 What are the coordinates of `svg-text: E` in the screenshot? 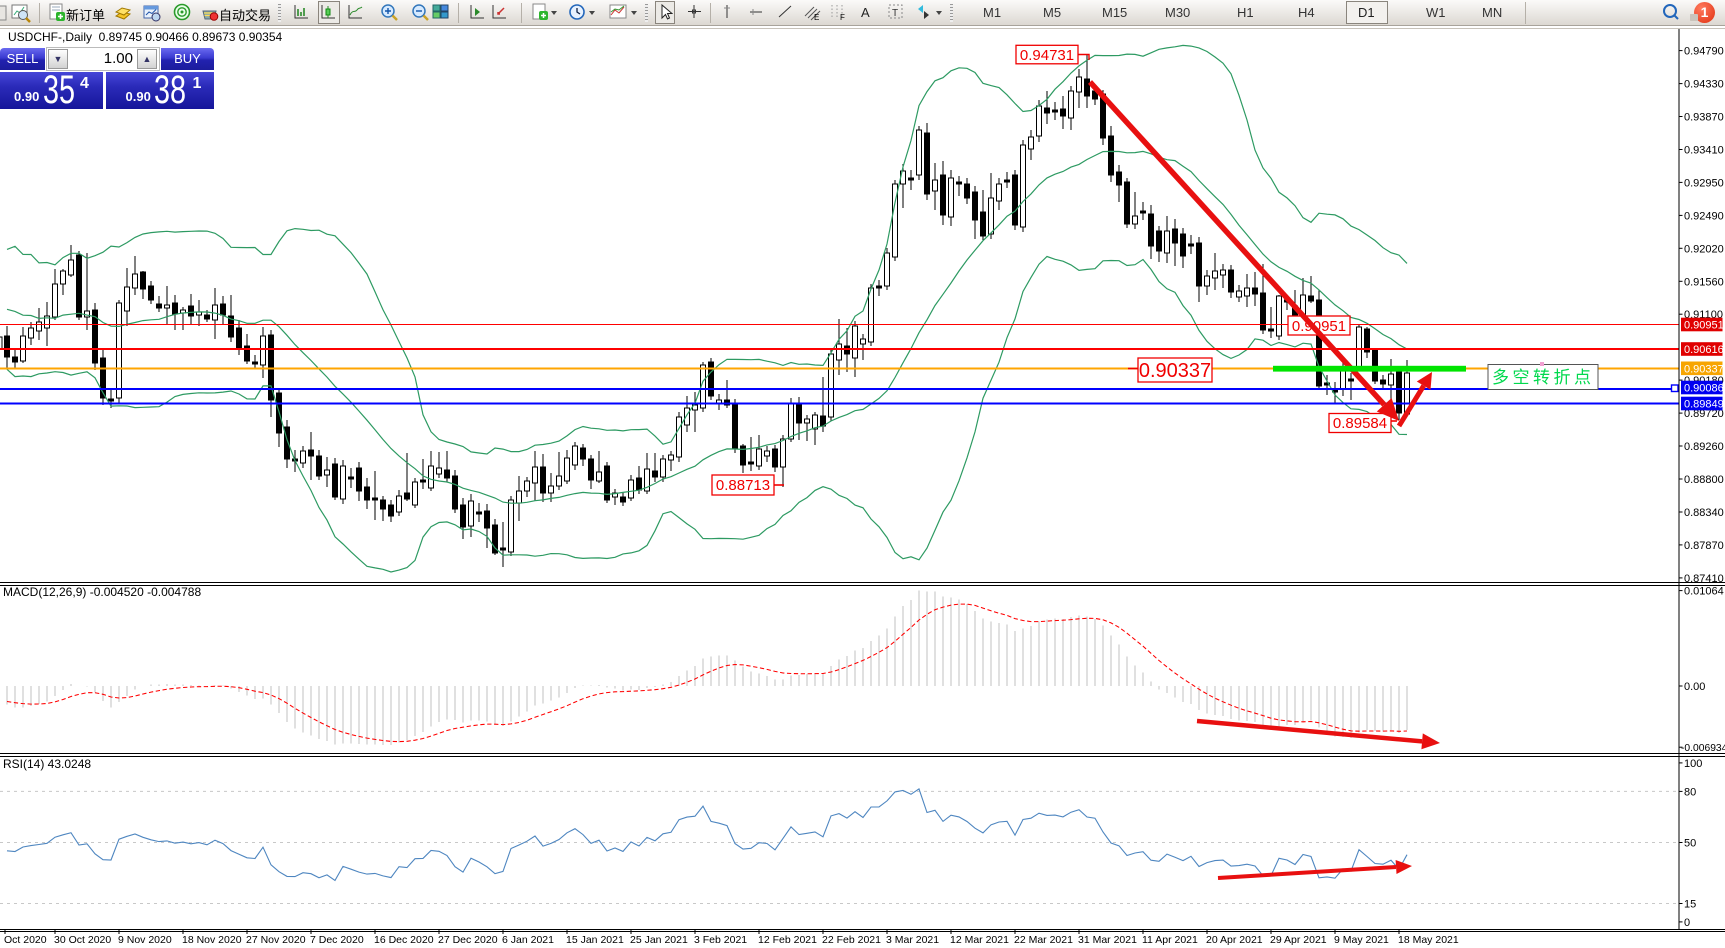 It's located at (816, 17).